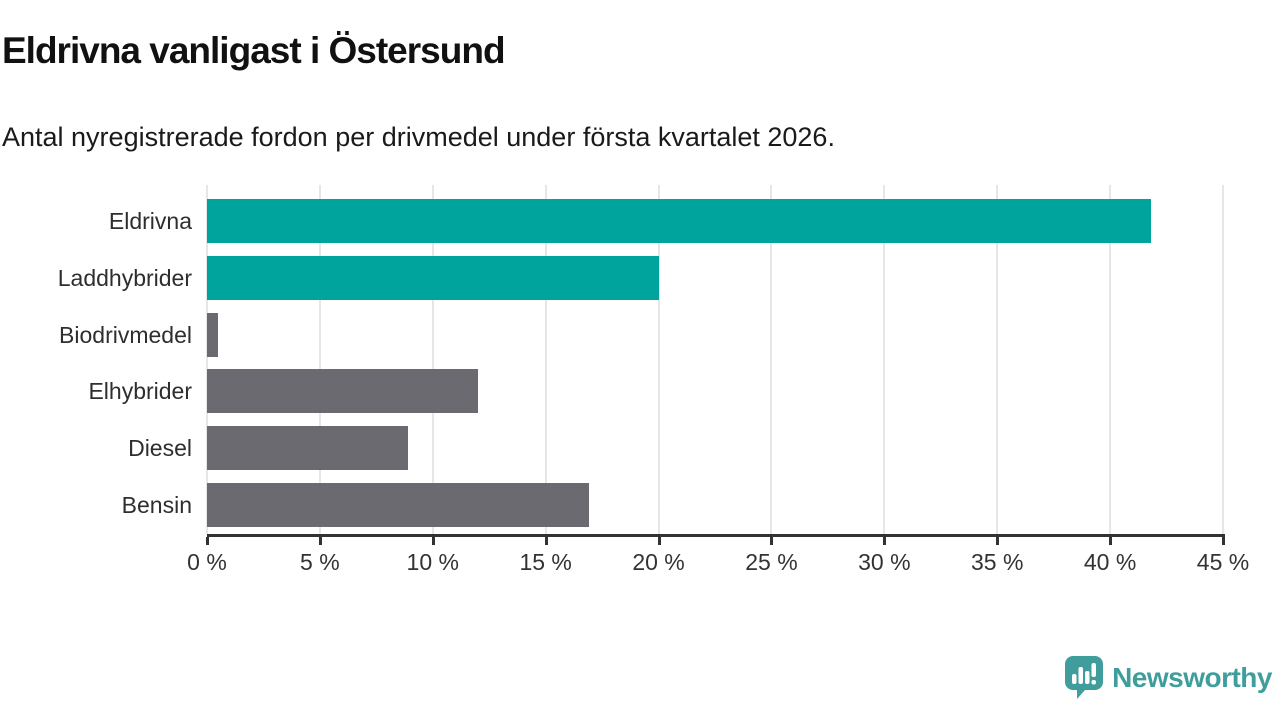 The height and width of the screenshot is (720, 1280). Describe the element at coordinates (254, 50) in the screenshot. I see `chart-title: Eldrivna vanligast i Östersund` at that location.